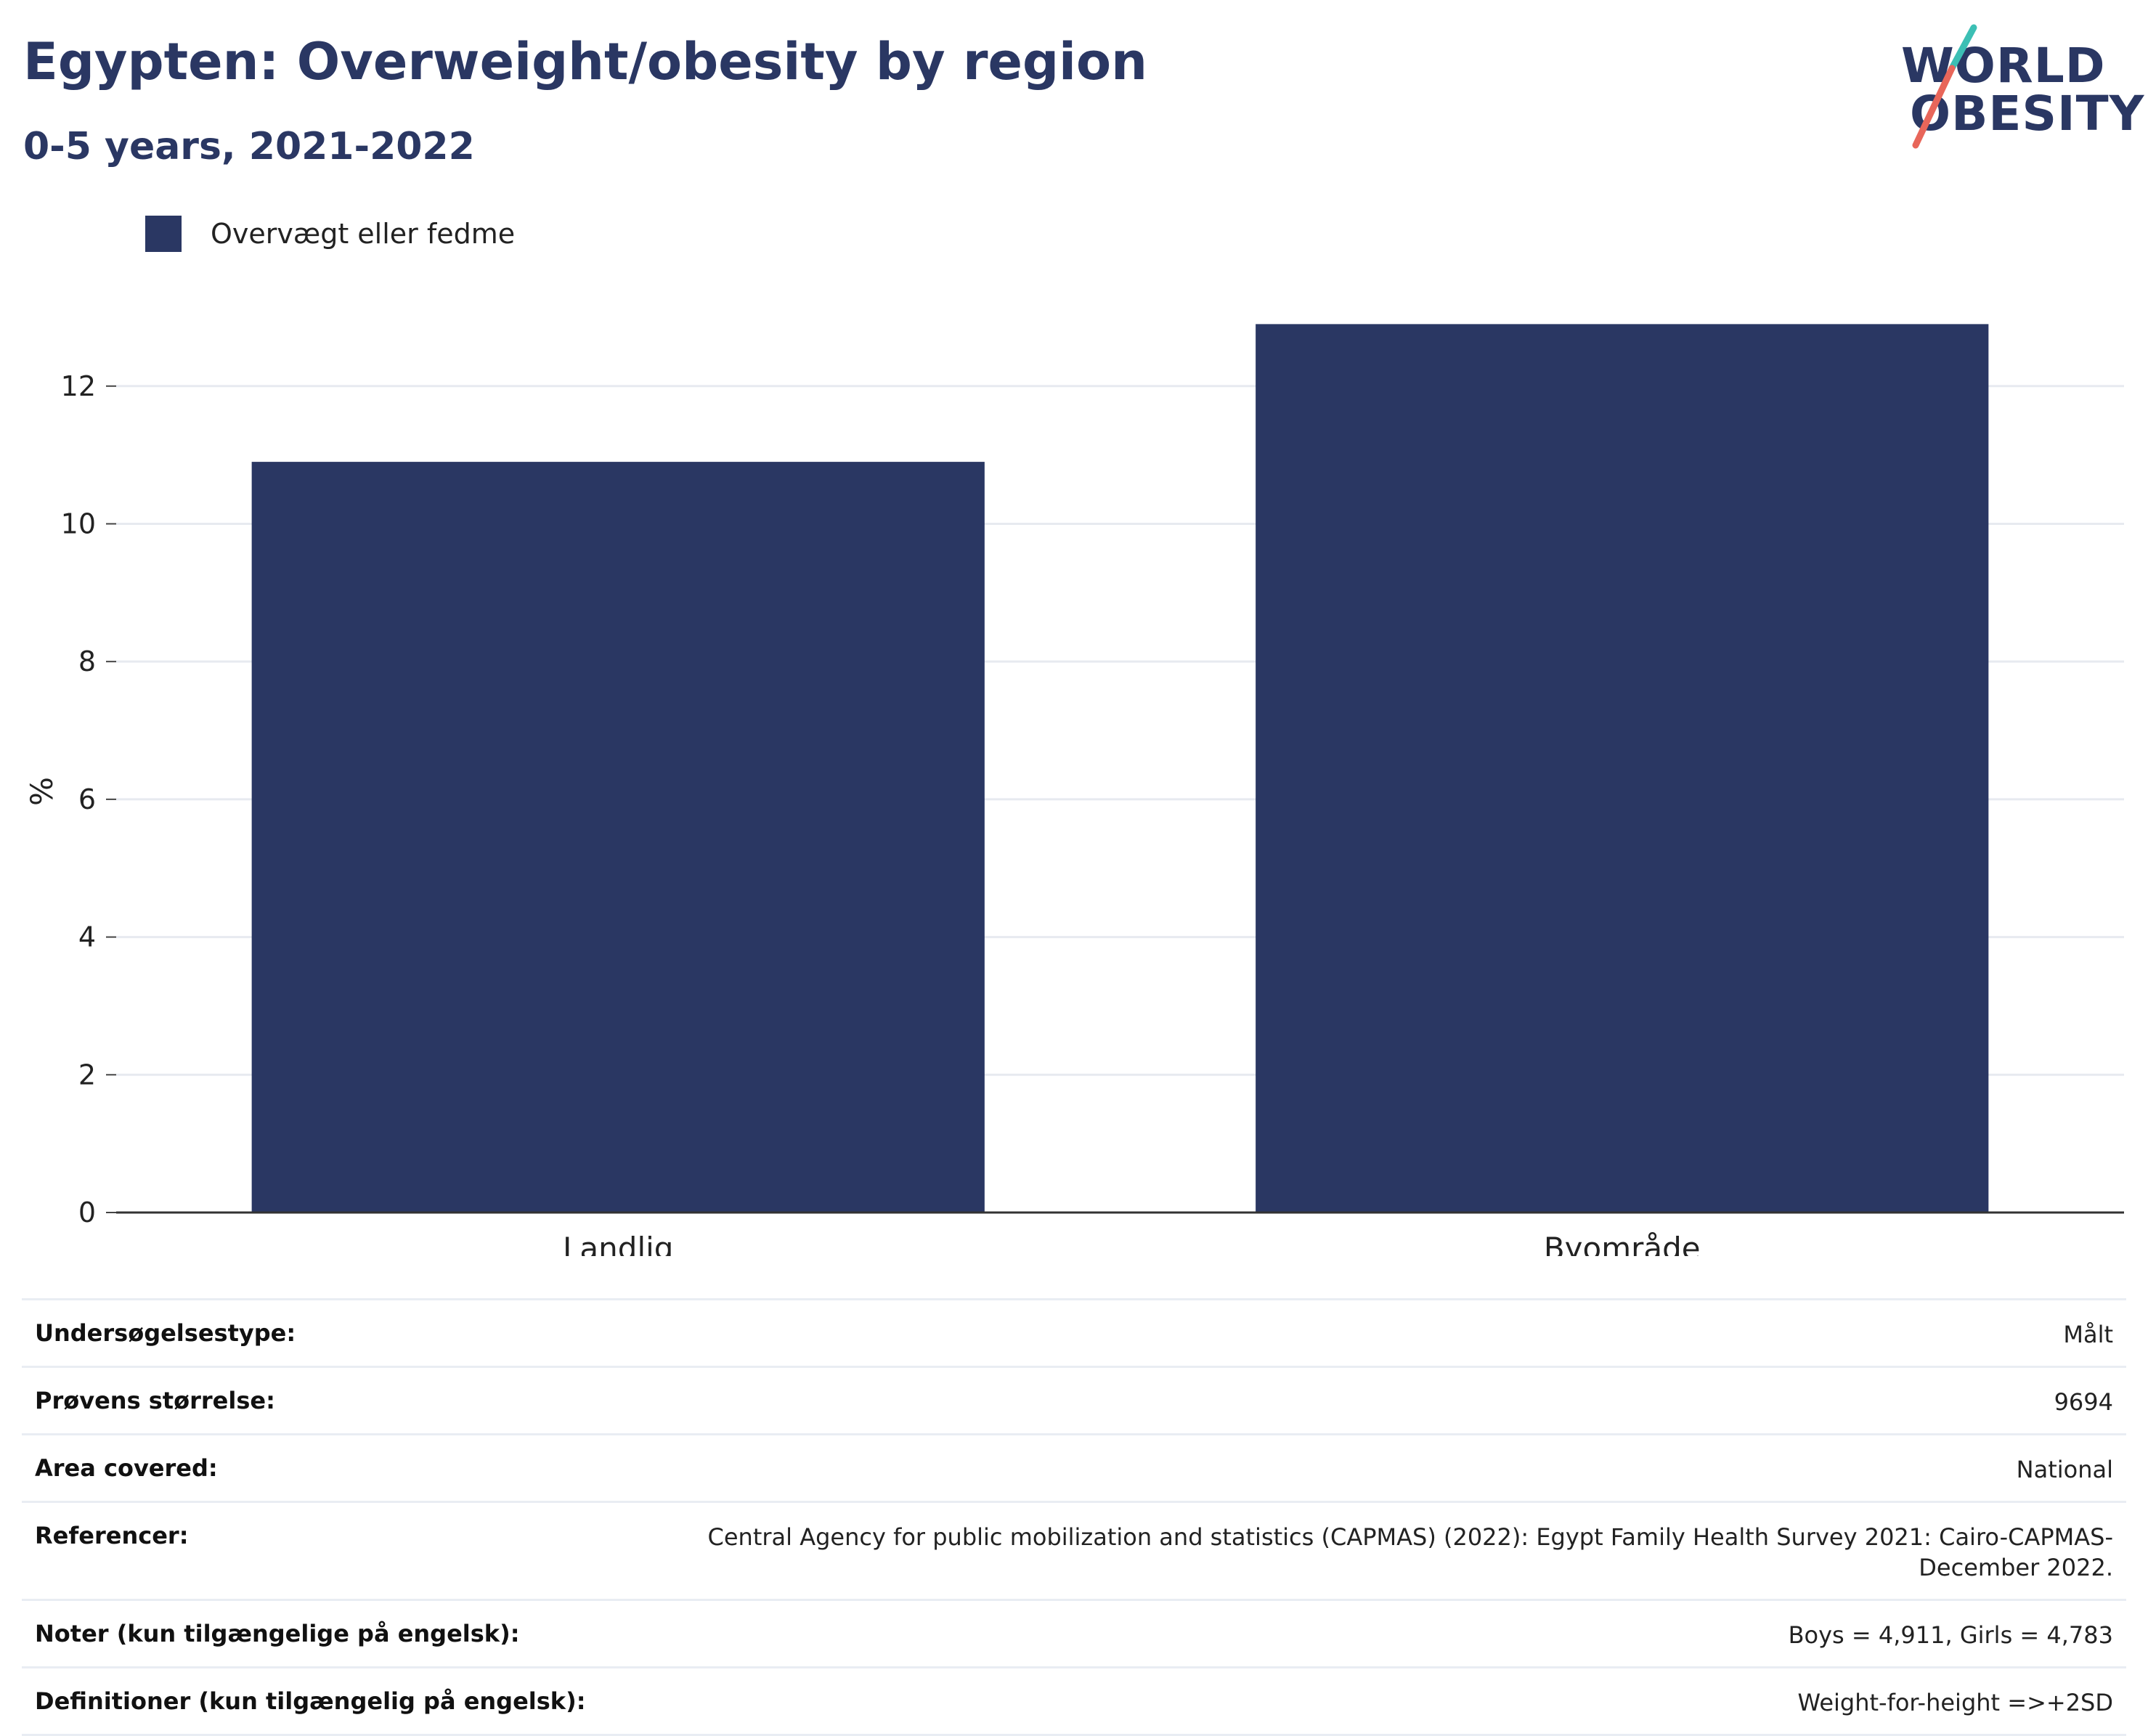  I want to click on world-obesity-logo: WORLD OBESITY, so click(2019, 87).